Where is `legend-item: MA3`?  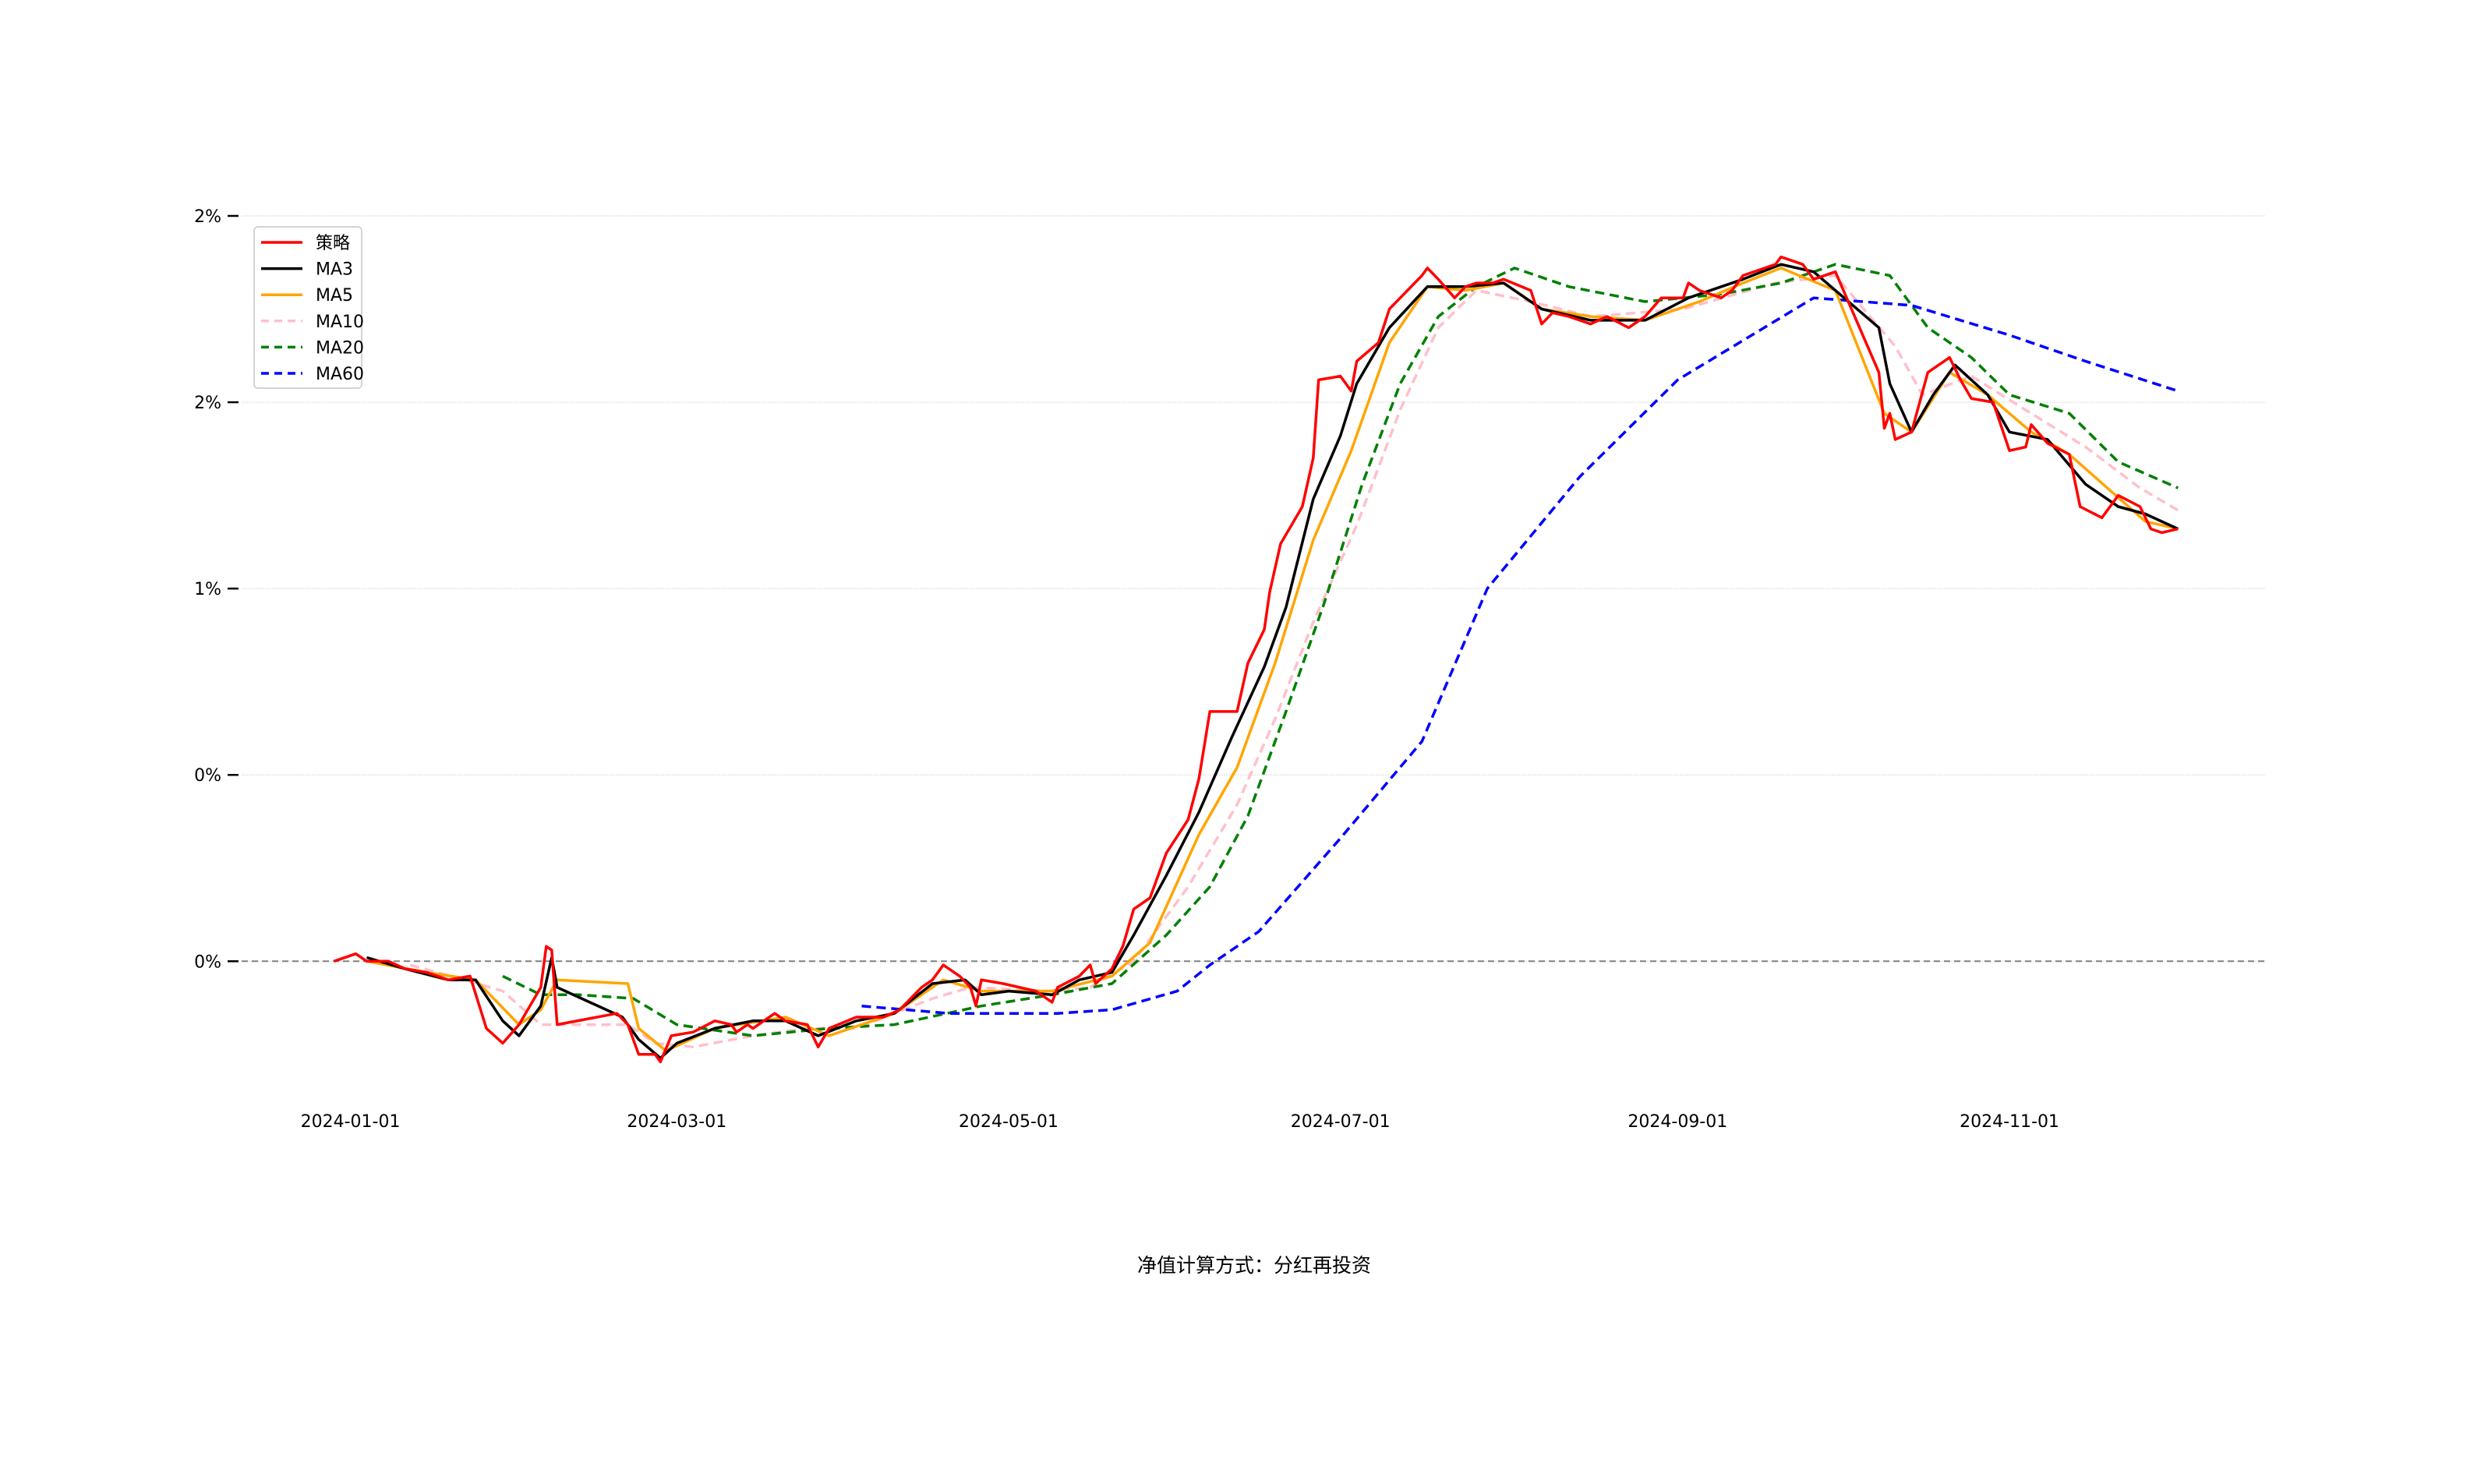
legend-item: MA3 is located at coordinates (307, 270).